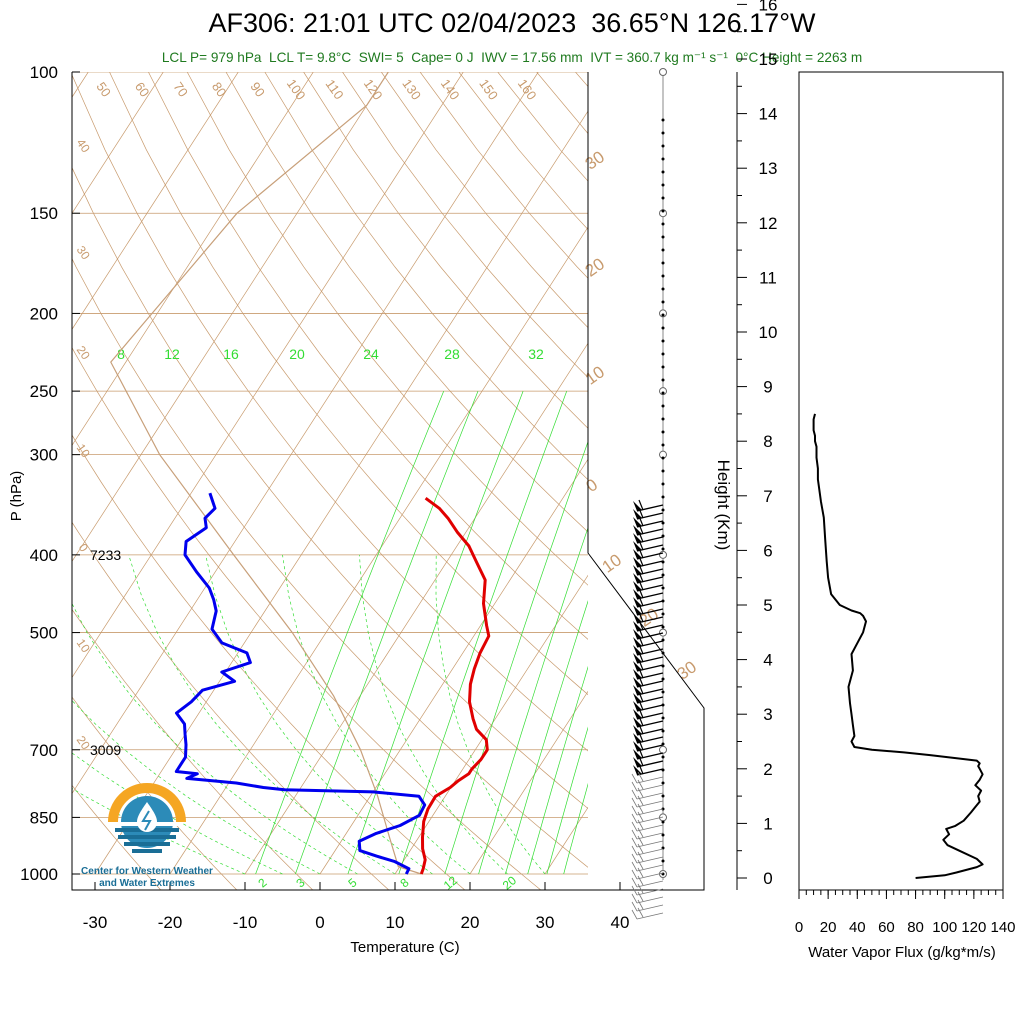 This screenshot has width=1024, height=1024. Describe the element at coordinates (404, 947) in the screenshot. I see `x-axis-label: Temperature (C)` at that location.